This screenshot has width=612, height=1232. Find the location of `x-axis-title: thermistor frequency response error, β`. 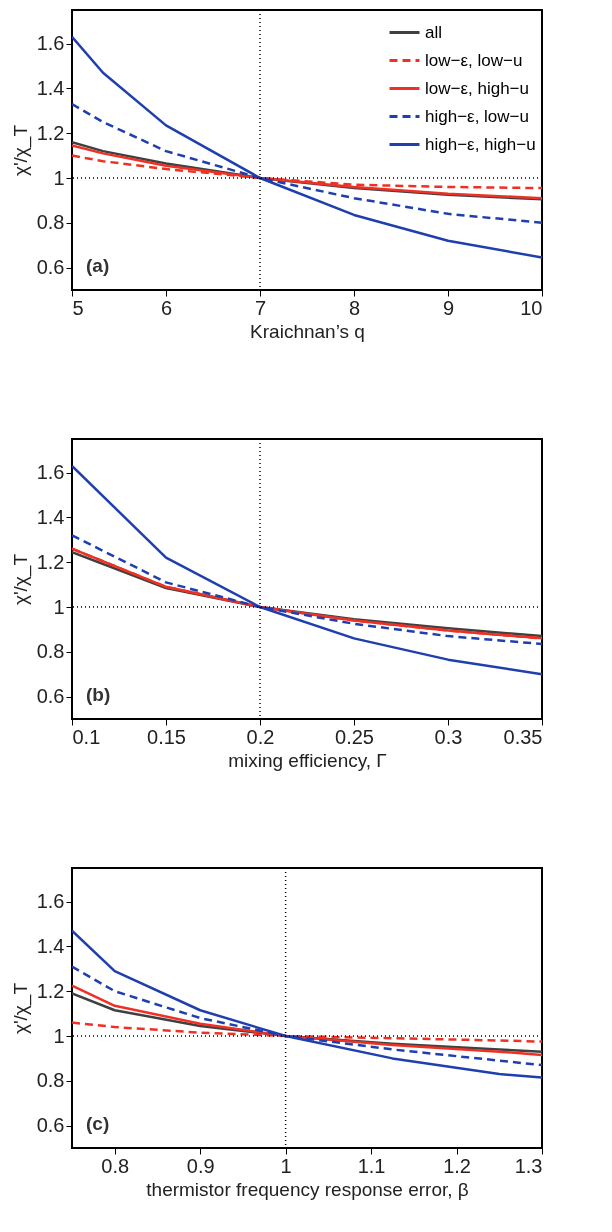

x-axis-title: thermistor frequency response error, β is located at coordinates (307, 1189).